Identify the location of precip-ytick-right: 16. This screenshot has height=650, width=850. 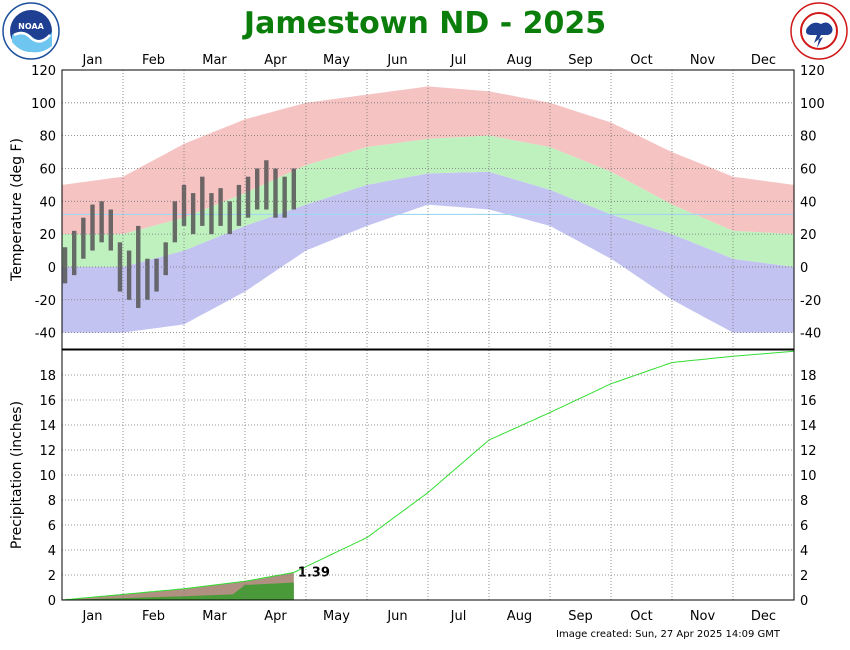
(808, 401).